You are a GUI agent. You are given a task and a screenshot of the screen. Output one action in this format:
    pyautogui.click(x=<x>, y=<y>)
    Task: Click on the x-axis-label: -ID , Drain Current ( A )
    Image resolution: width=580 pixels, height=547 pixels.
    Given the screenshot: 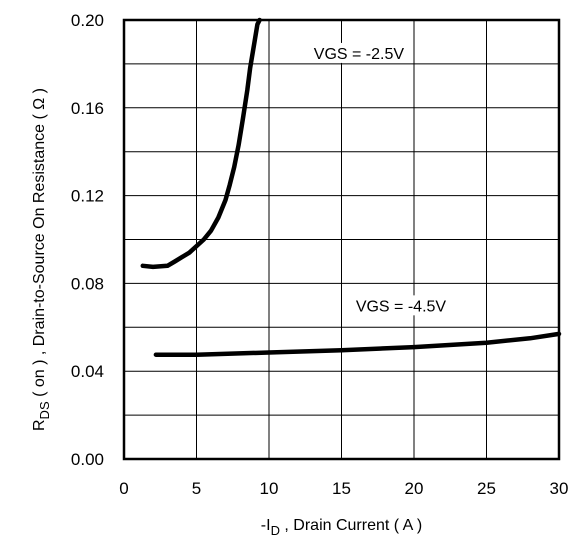 What is the action you would take?
    pyautogui.click(x=341, y=527)
    